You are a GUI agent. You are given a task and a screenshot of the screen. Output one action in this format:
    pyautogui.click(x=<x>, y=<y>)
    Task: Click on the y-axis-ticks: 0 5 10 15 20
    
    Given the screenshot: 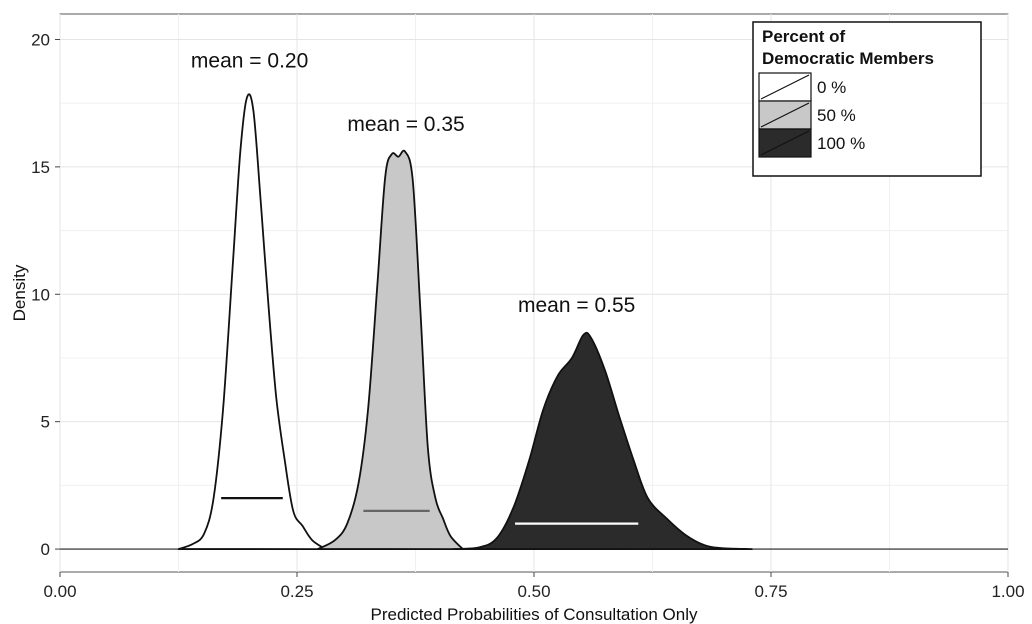 What is the action you would take?
    pyautogui.click(x=45, y=294)
    